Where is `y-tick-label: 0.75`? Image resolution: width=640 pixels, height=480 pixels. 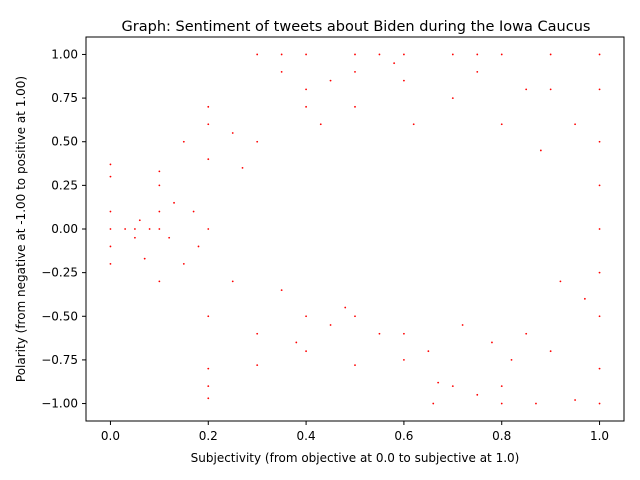
y-tick-label: 0.75 is located at coordinates (64, 98).